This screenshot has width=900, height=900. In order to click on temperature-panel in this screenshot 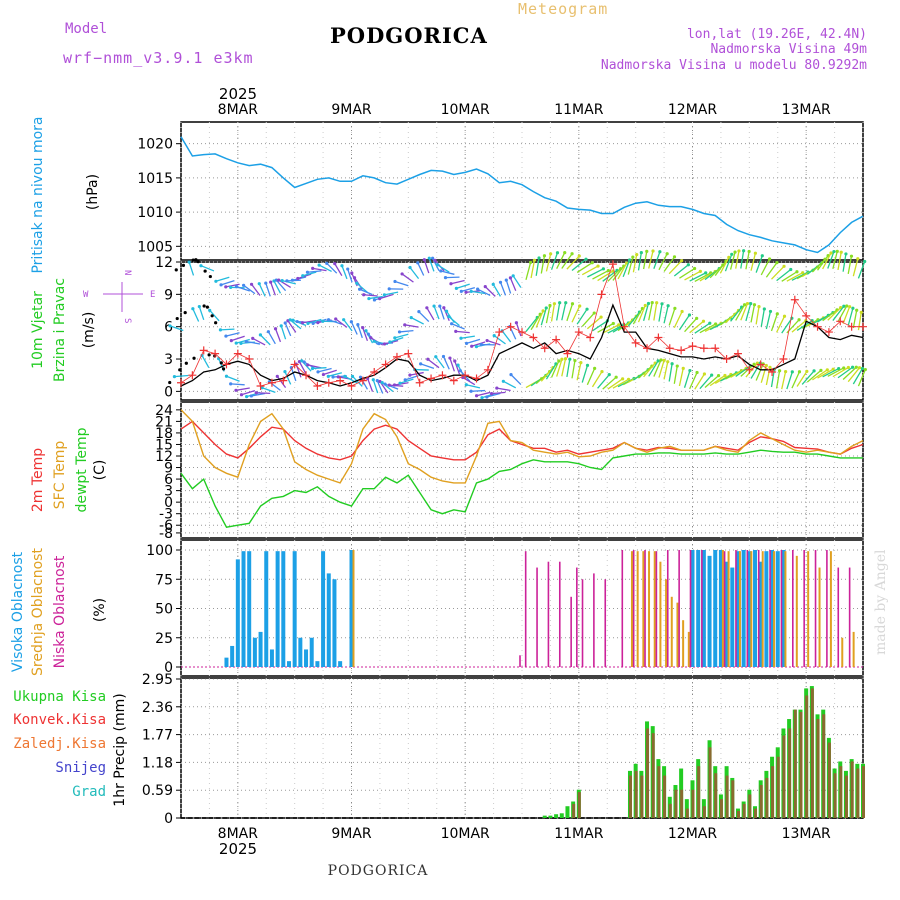, I will do `click(522, 468)`.